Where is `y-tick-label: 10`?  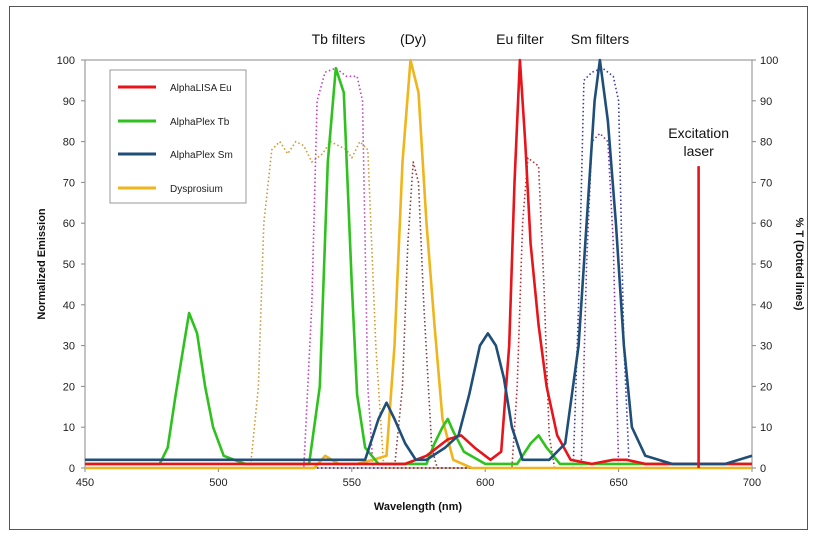
y-tick-label: 10 is located at coordinates (69, 428).